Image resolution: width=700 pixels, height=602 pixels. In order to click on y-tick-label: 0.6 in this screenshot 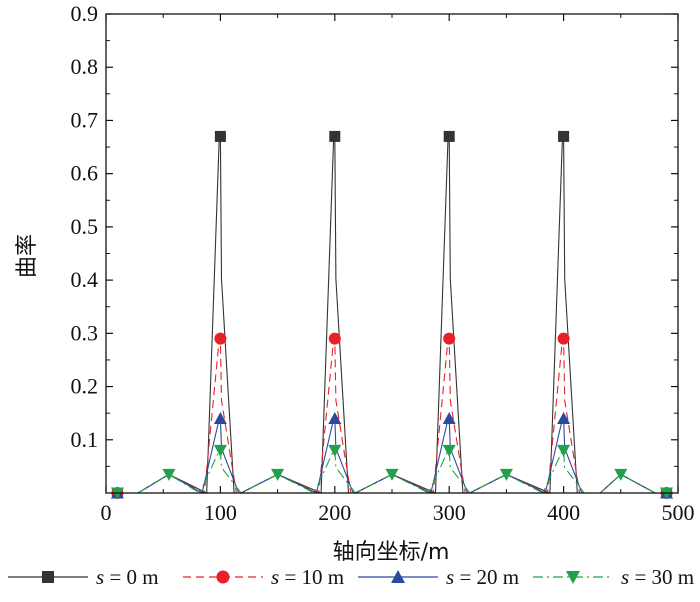, I will do `click(85, 173)`.